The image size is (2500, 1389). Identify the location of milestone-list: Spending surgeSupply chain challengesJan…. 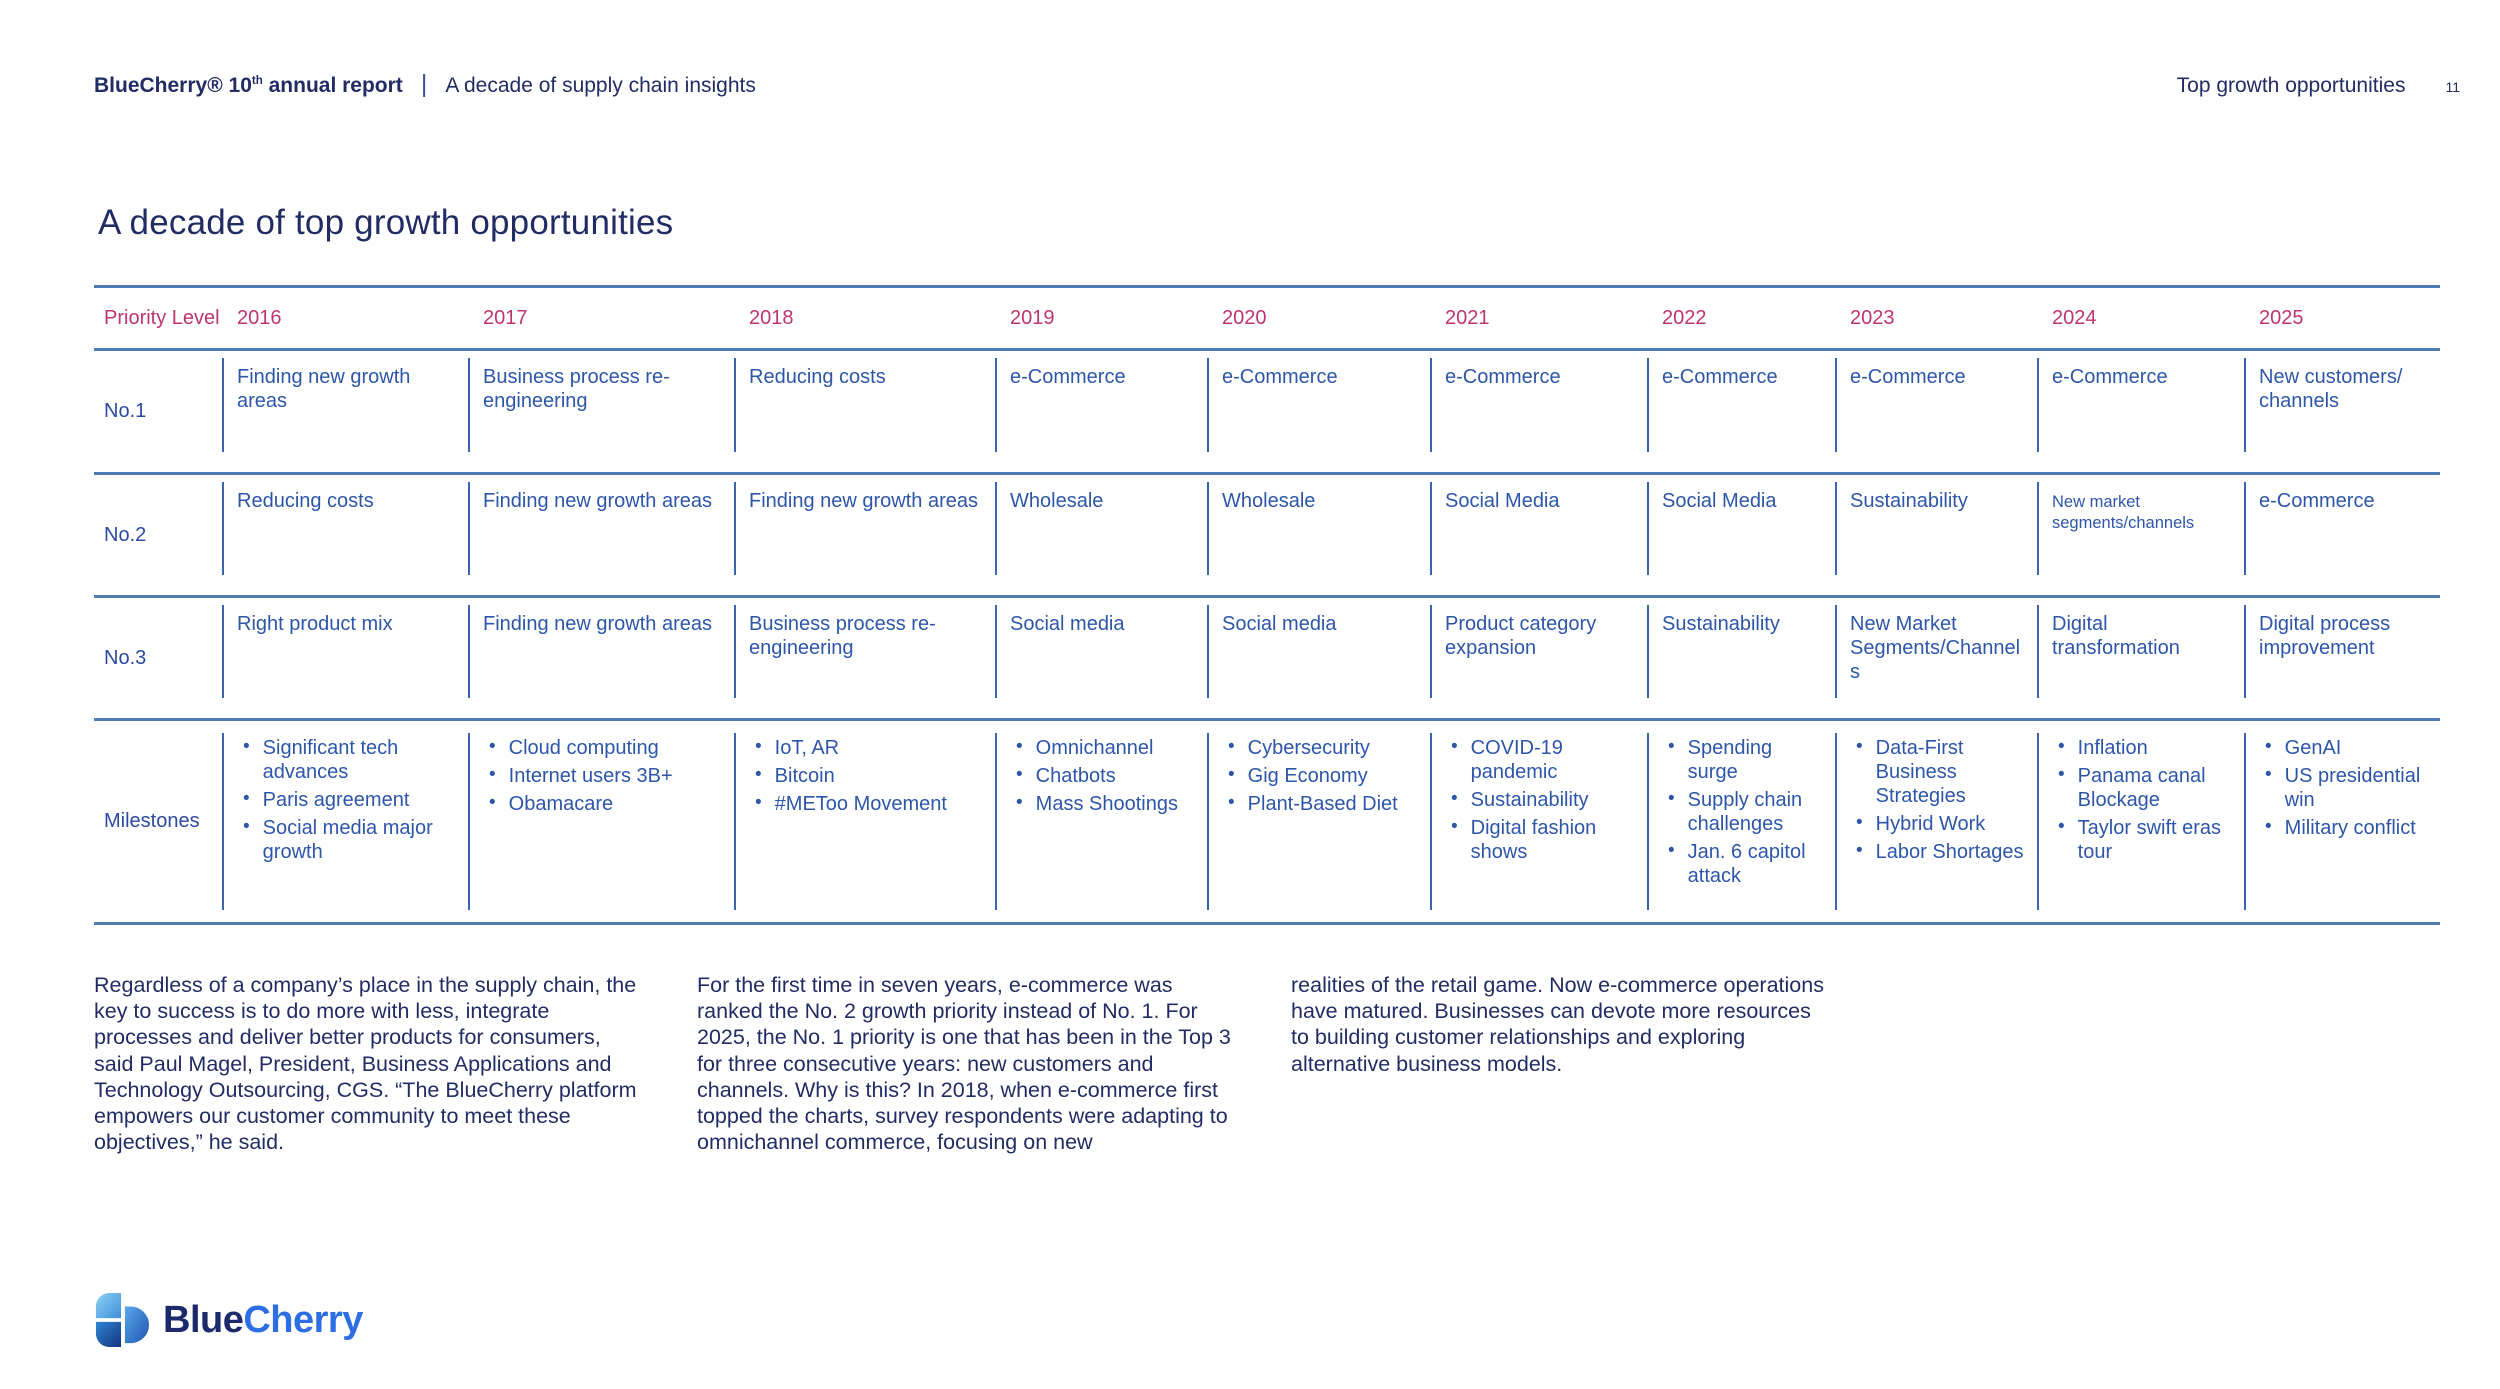
(1742, 811).